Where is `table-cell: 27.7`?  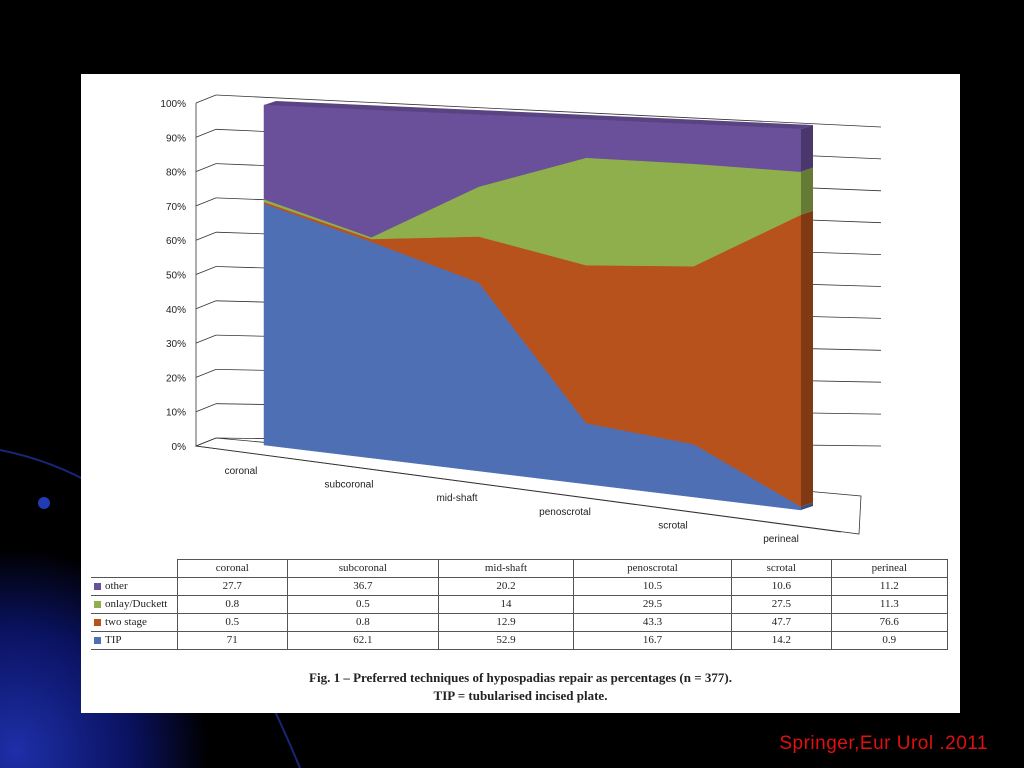 table-cell: 27.7 is located at coordinates (232, 586).